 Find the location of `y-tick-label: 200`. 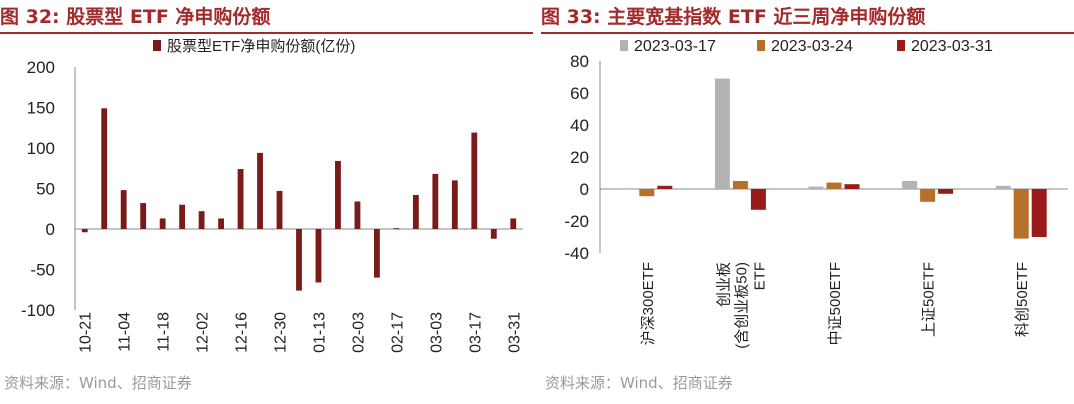

y-tick-label: 200 is located at coordinates (41, 67).